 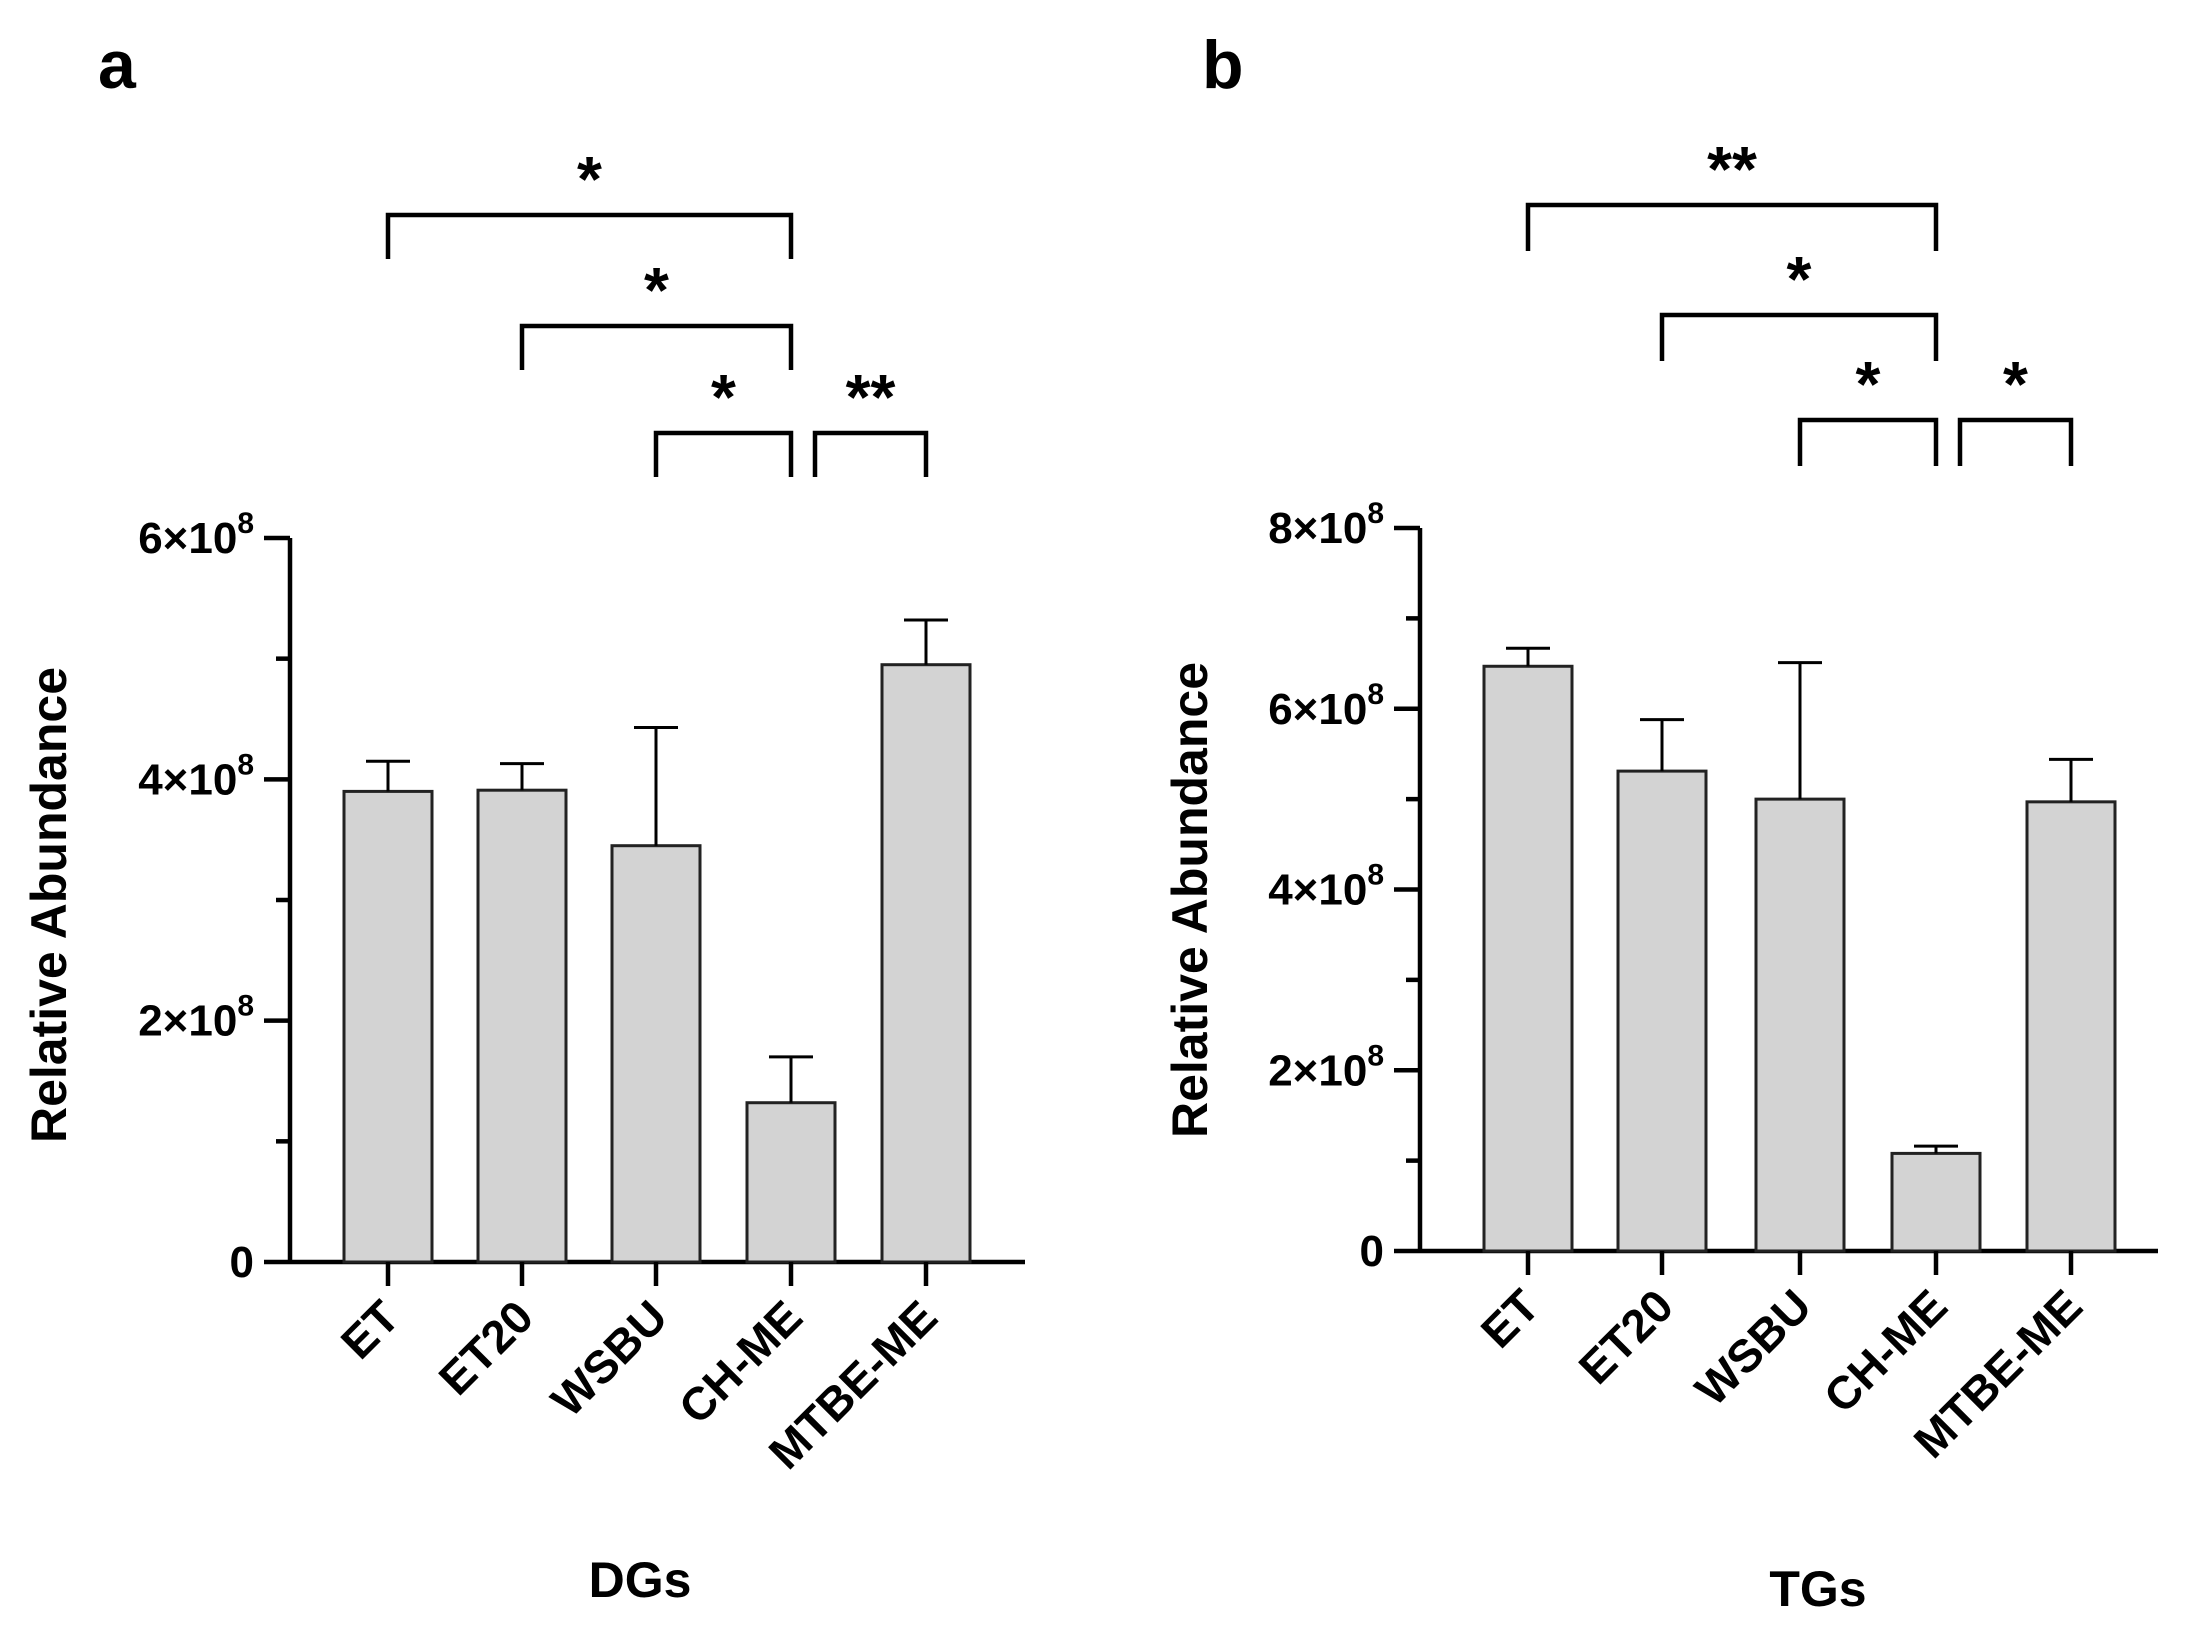 I want to click on panel-b-significance-label: **, so click(x=1732, y=169).